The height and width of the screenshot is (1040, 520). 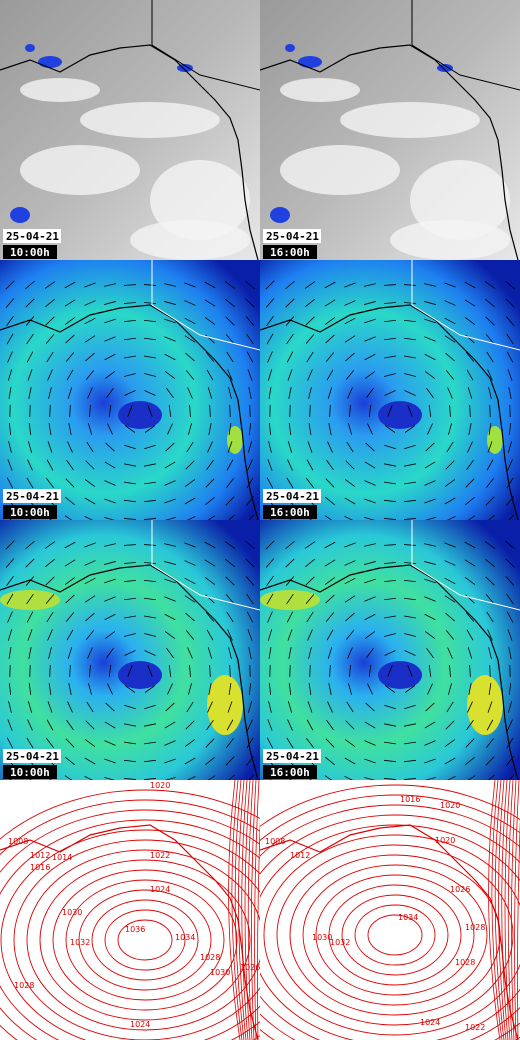 I want to click on precip, so click(x=20, y=215).